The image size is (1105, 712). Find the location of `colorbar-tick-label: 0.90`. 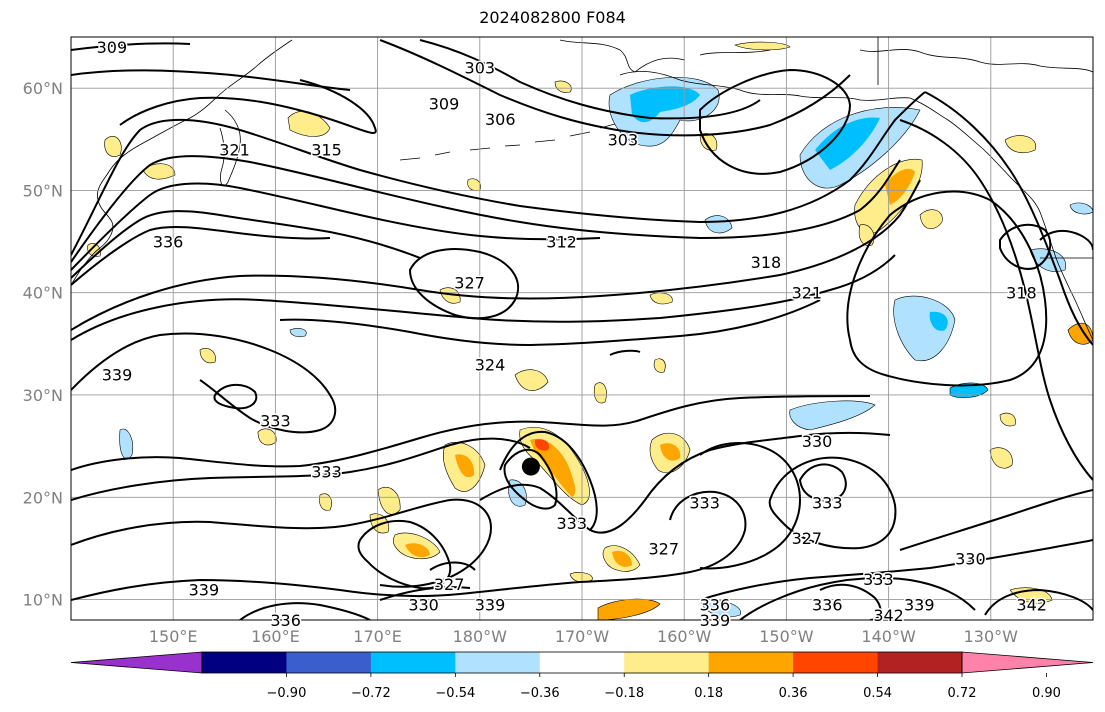

colorbar-tick-label: 0.90 is located at coordinates (1046, 693).